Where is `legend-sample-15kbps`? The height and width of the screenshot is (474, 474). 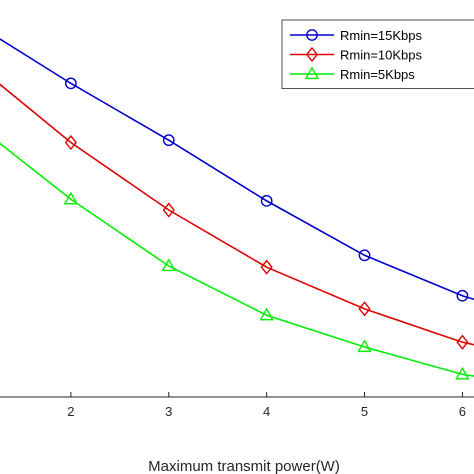
legend-sample-15kbps is located at coordinates (312, 35).